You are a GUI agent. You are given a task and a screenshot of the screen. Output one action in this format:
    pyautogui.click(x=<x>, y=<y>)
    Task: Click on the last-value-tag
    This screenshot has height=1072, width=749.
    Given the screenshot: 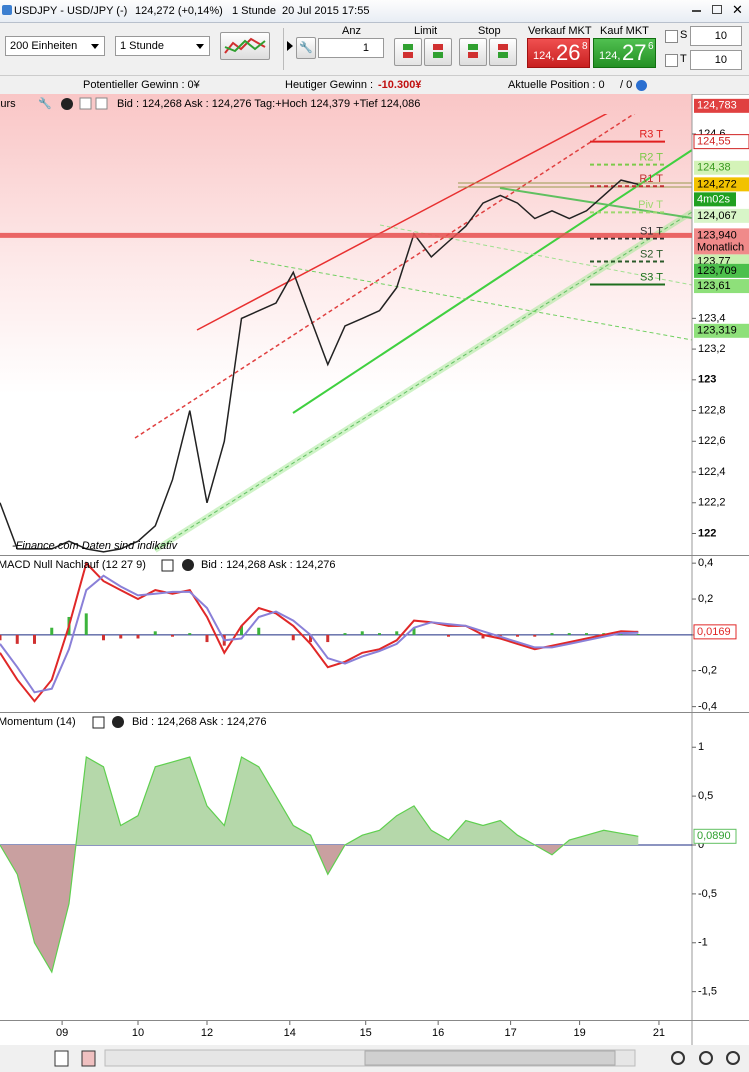 What is the action you would take?
    pyautogui.click(x=715, y=632)
    